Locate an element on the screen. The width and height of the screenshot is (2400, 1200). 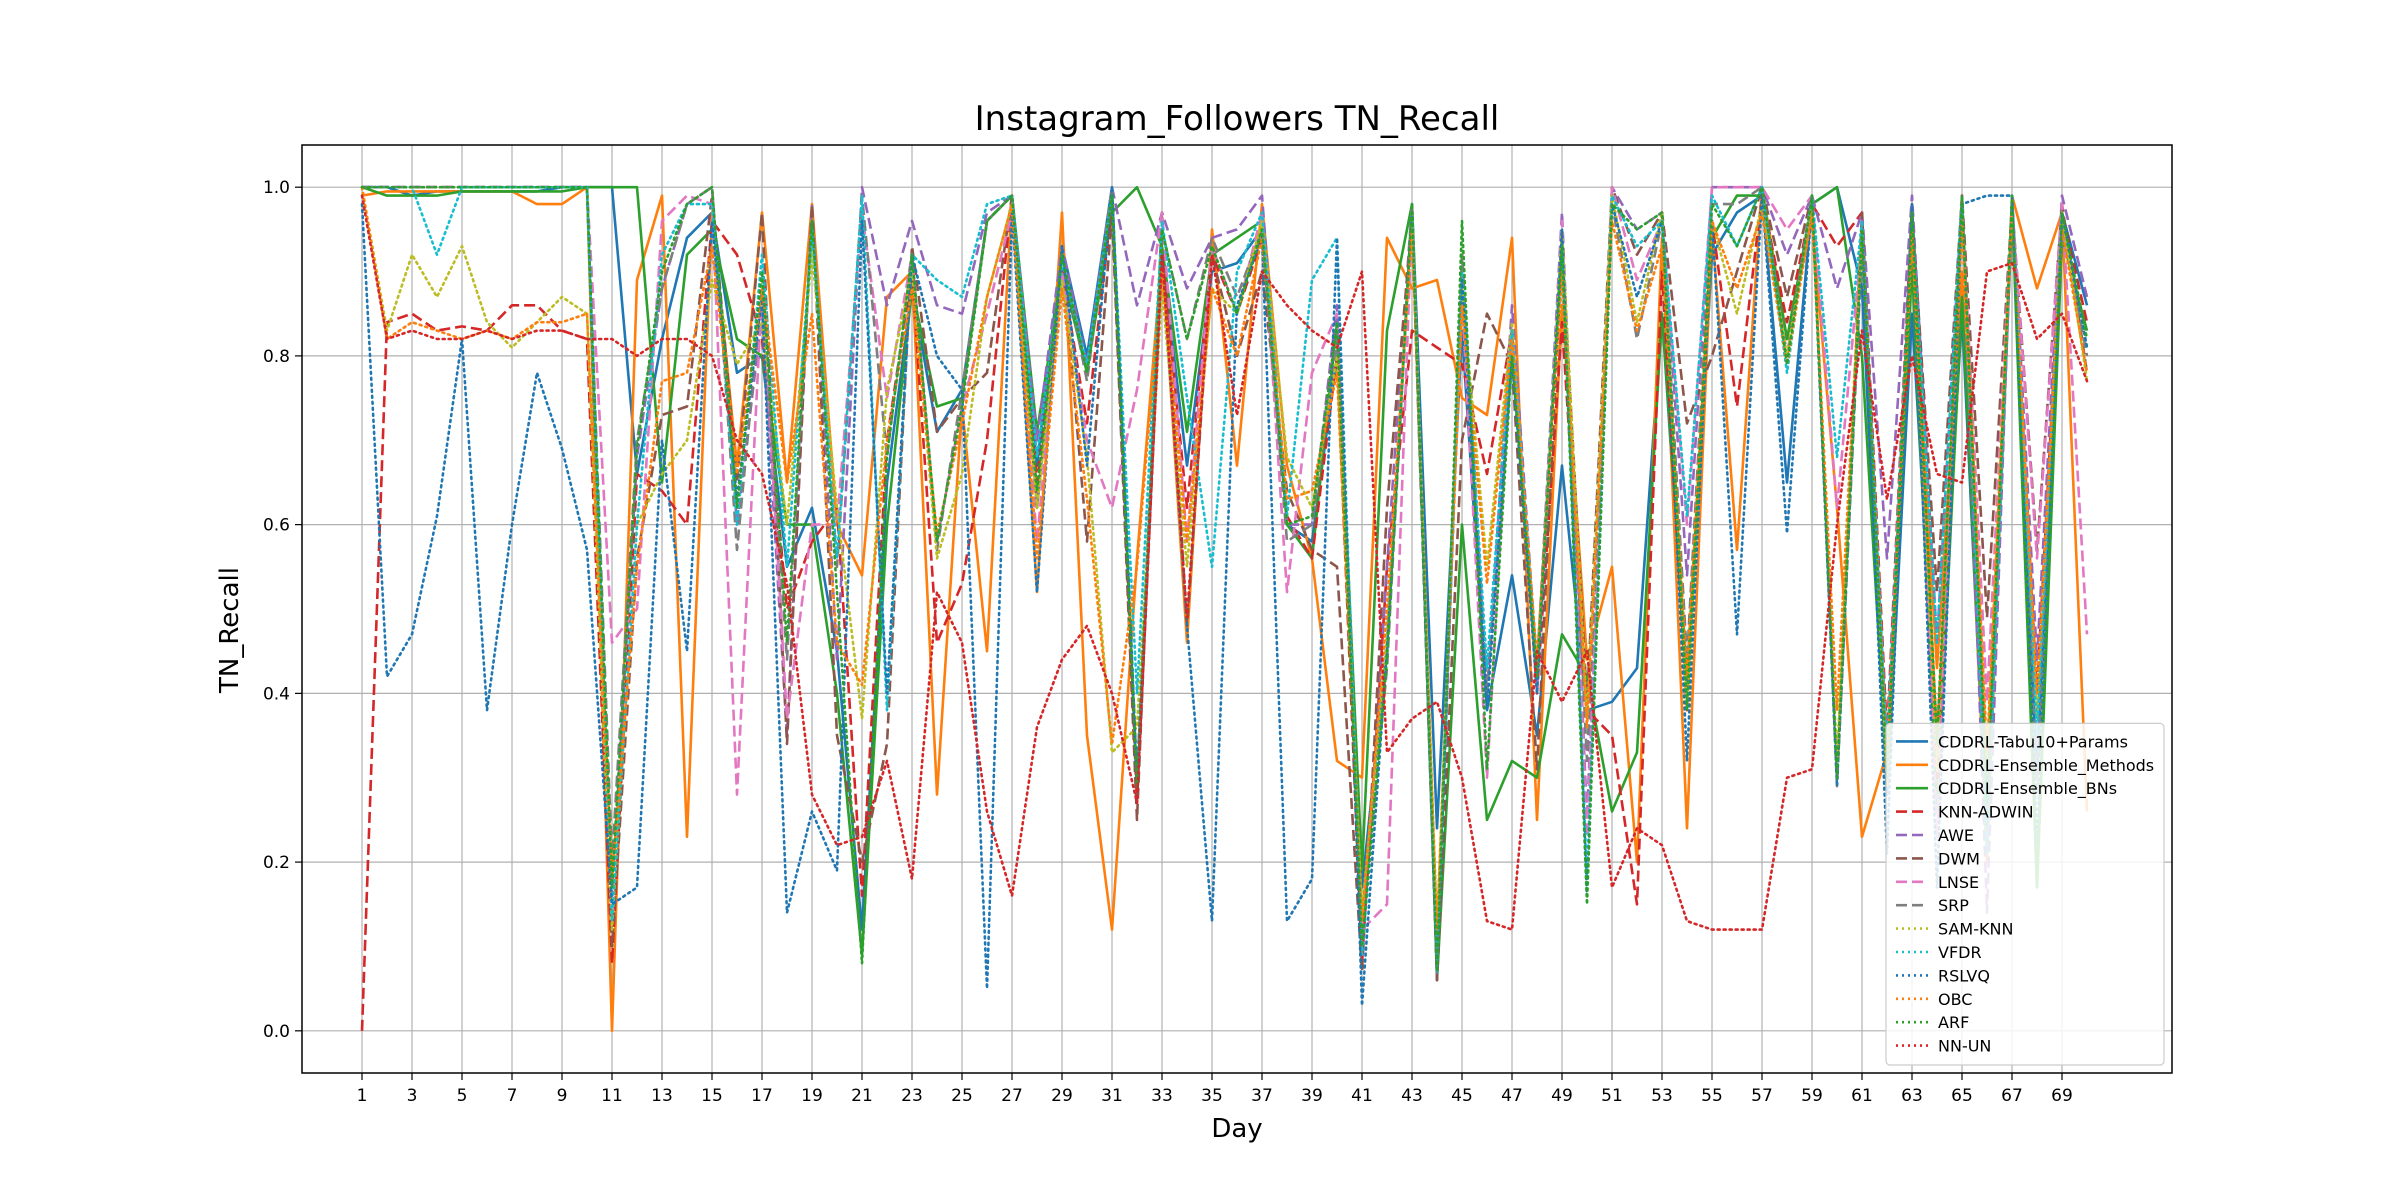
legend-label: LNSE is located at coordinates (1958, 882).